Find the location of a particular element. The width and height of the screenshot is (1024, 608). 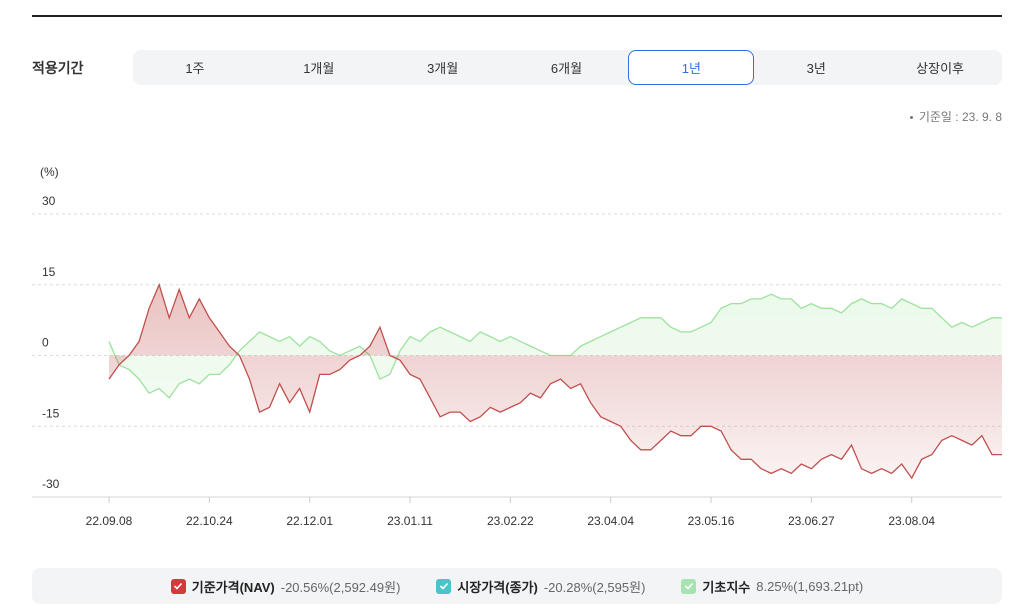

base-date: 기준일 : 23. 9. 8 is located at coordinates (955, 116).